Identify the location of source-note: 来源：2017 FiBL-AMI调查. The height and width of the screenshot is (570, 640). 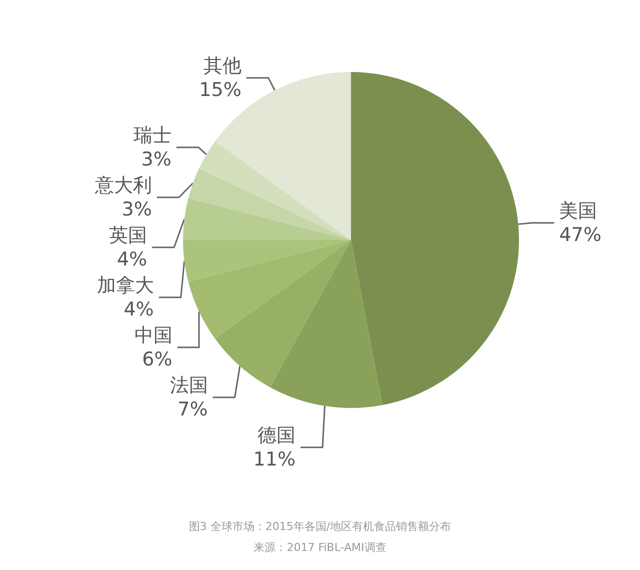
(320, 547).